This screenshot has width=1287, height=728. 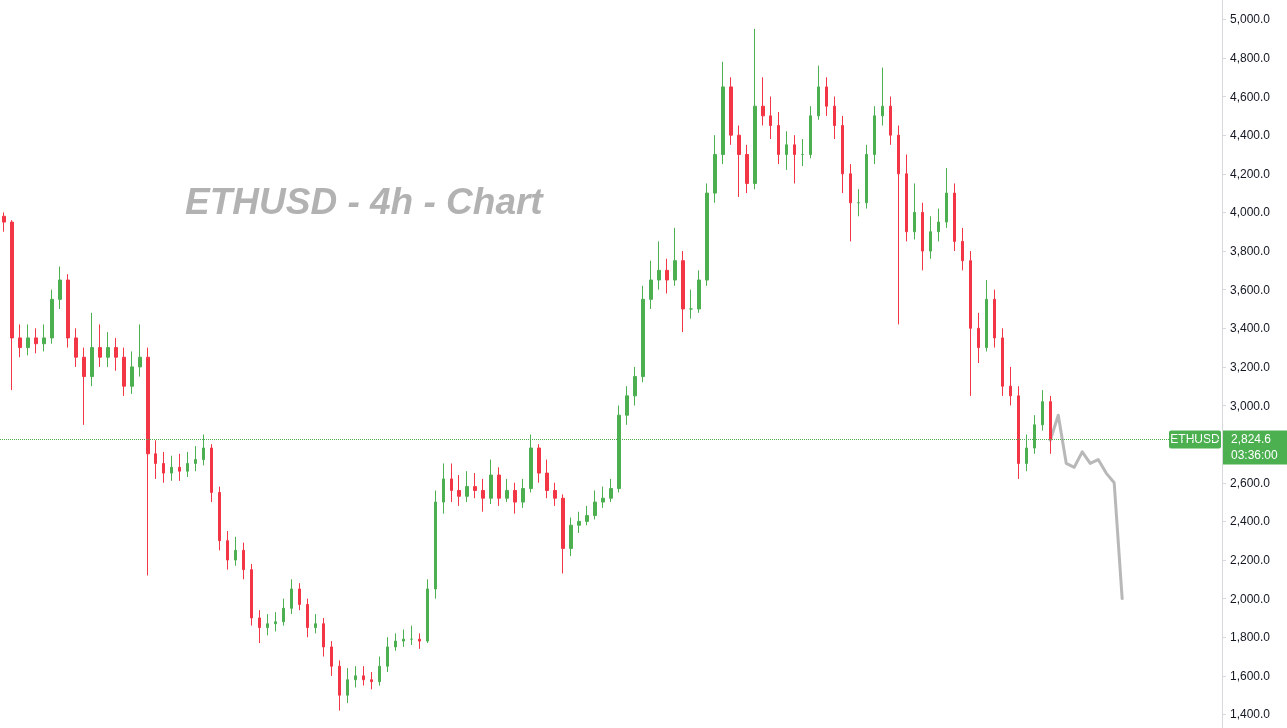 What do you see at coordinates (1251, 439) in the screenshot?
I see `text: 2,824.6` at bounding box center [1251, 439].